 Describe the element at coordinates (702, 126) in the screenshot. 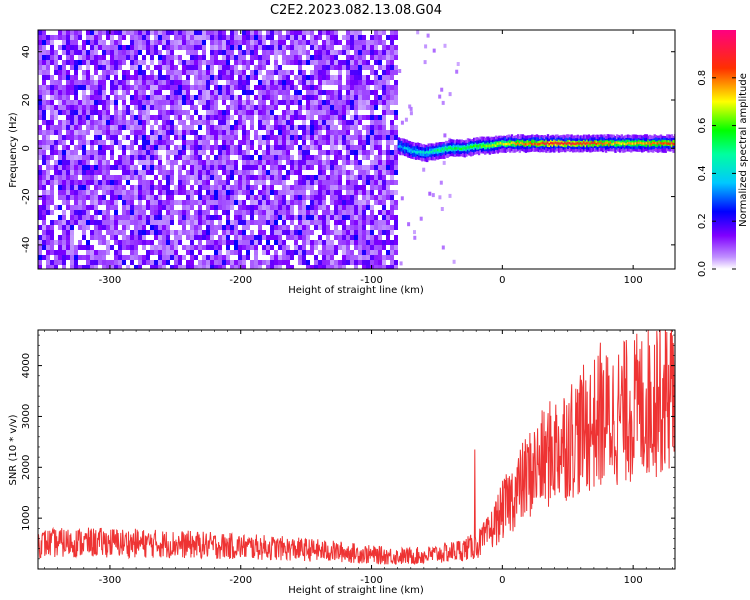

I see `colorbar-tick-label: 0.6` at that location.